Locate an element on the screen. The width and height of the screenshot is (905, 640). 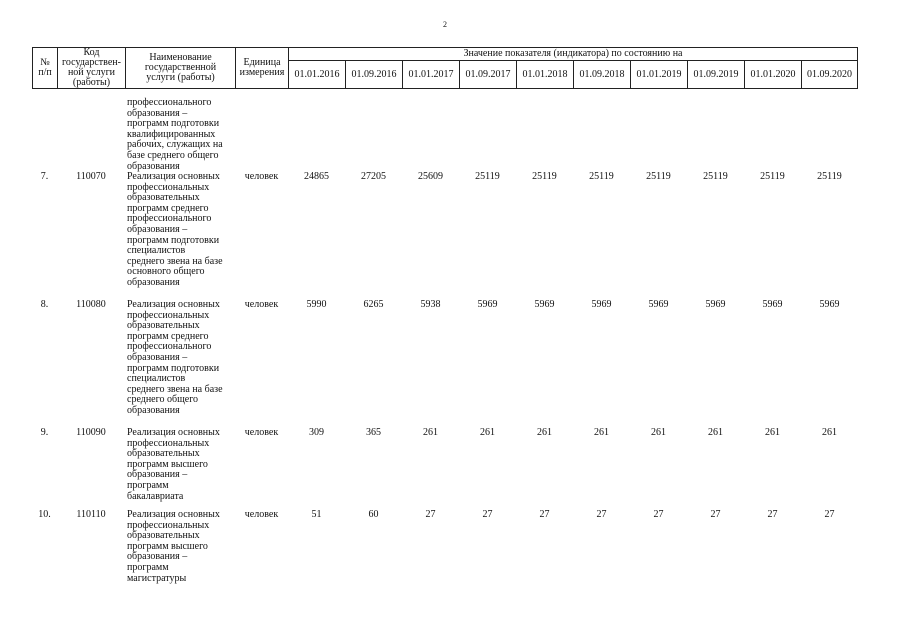
row-number: 7. is located at coordinates (44, 176).